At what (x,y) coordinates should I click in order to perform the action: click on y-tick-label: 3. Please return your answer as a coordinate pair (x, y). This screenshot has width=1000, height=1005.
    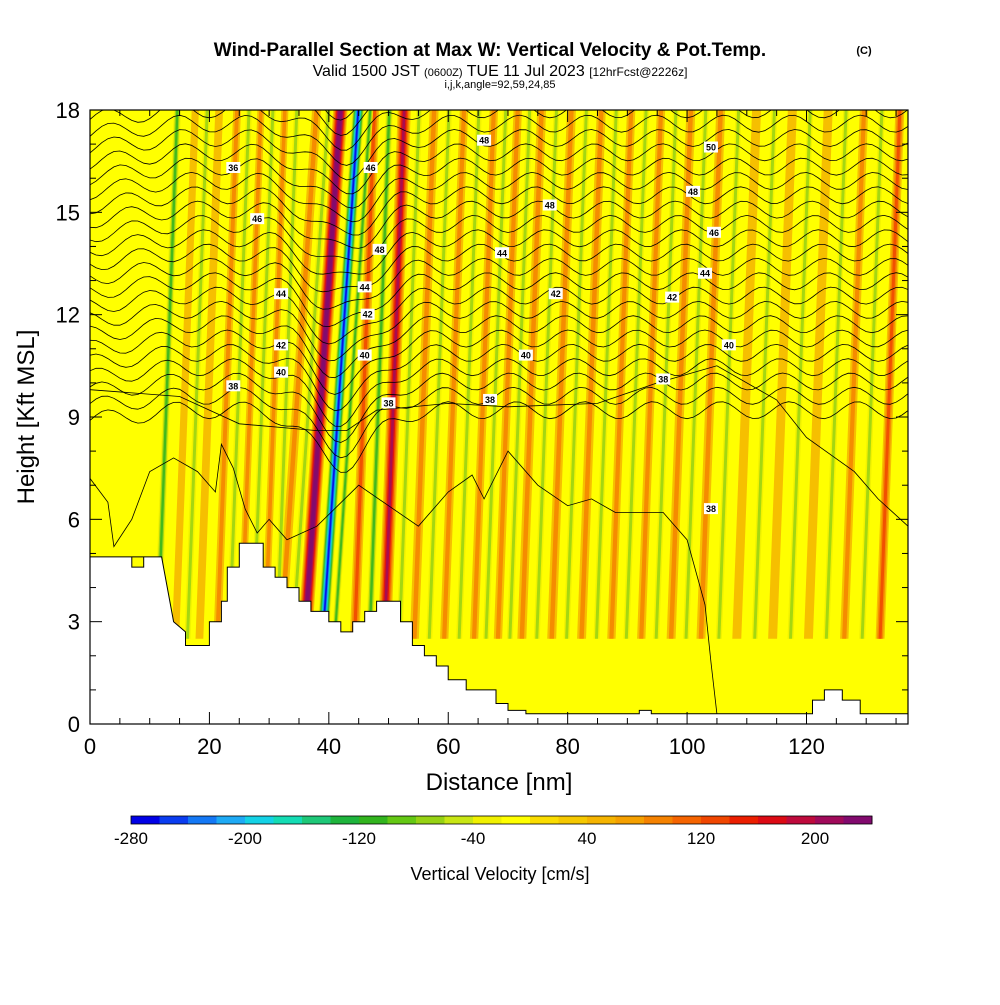
    Looking at the image, I should click on (74, 622).